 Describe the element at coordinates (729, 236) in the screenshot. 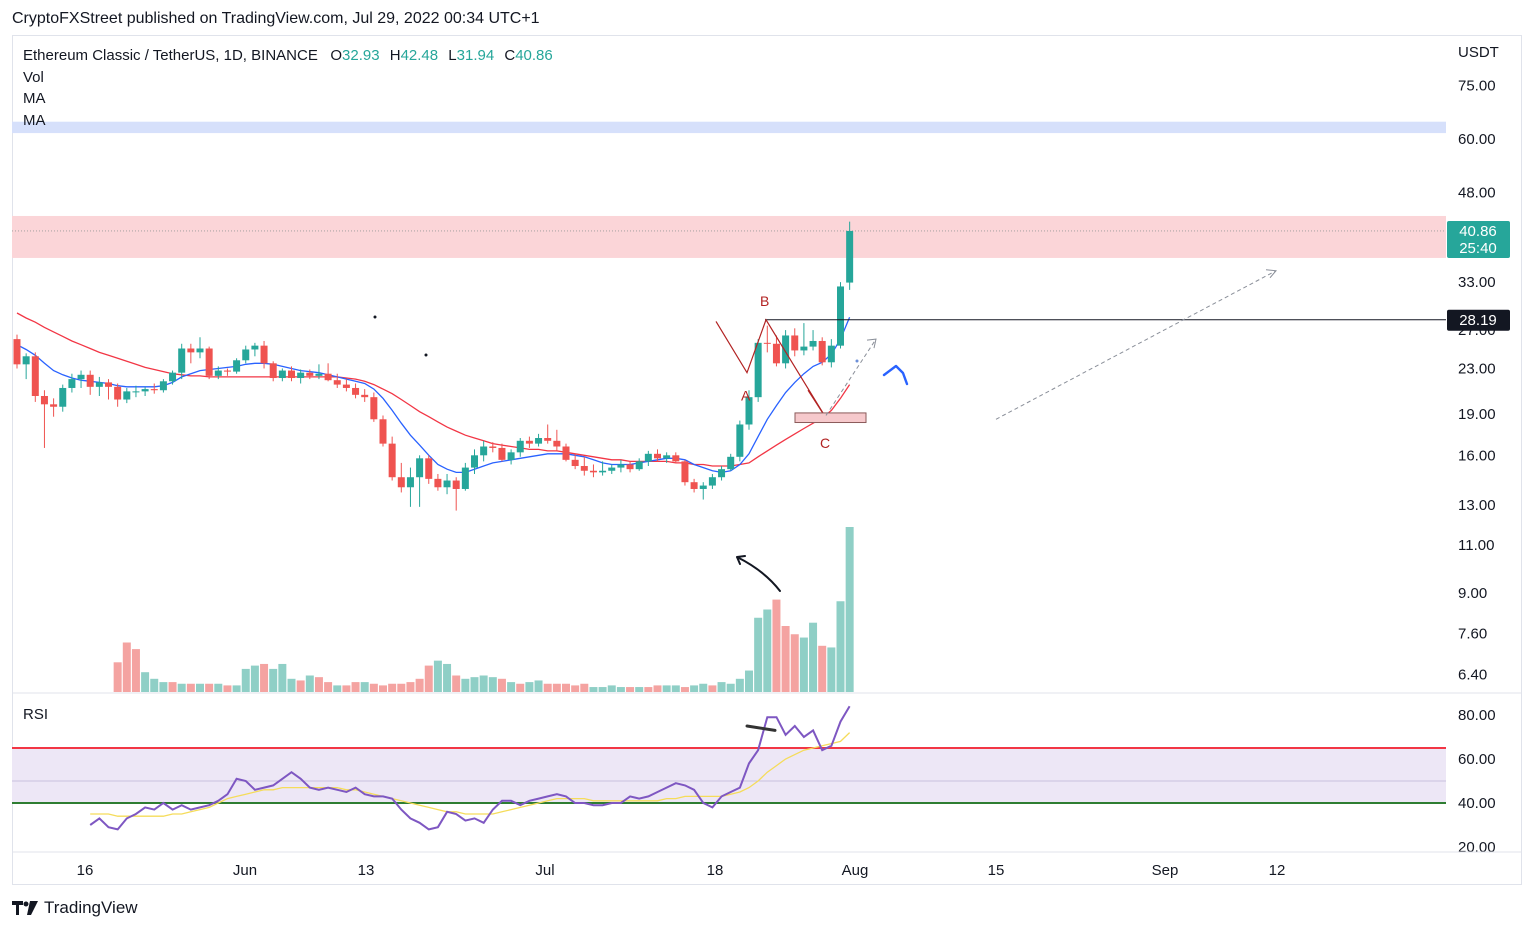

I see `resistance-zone` at that location.